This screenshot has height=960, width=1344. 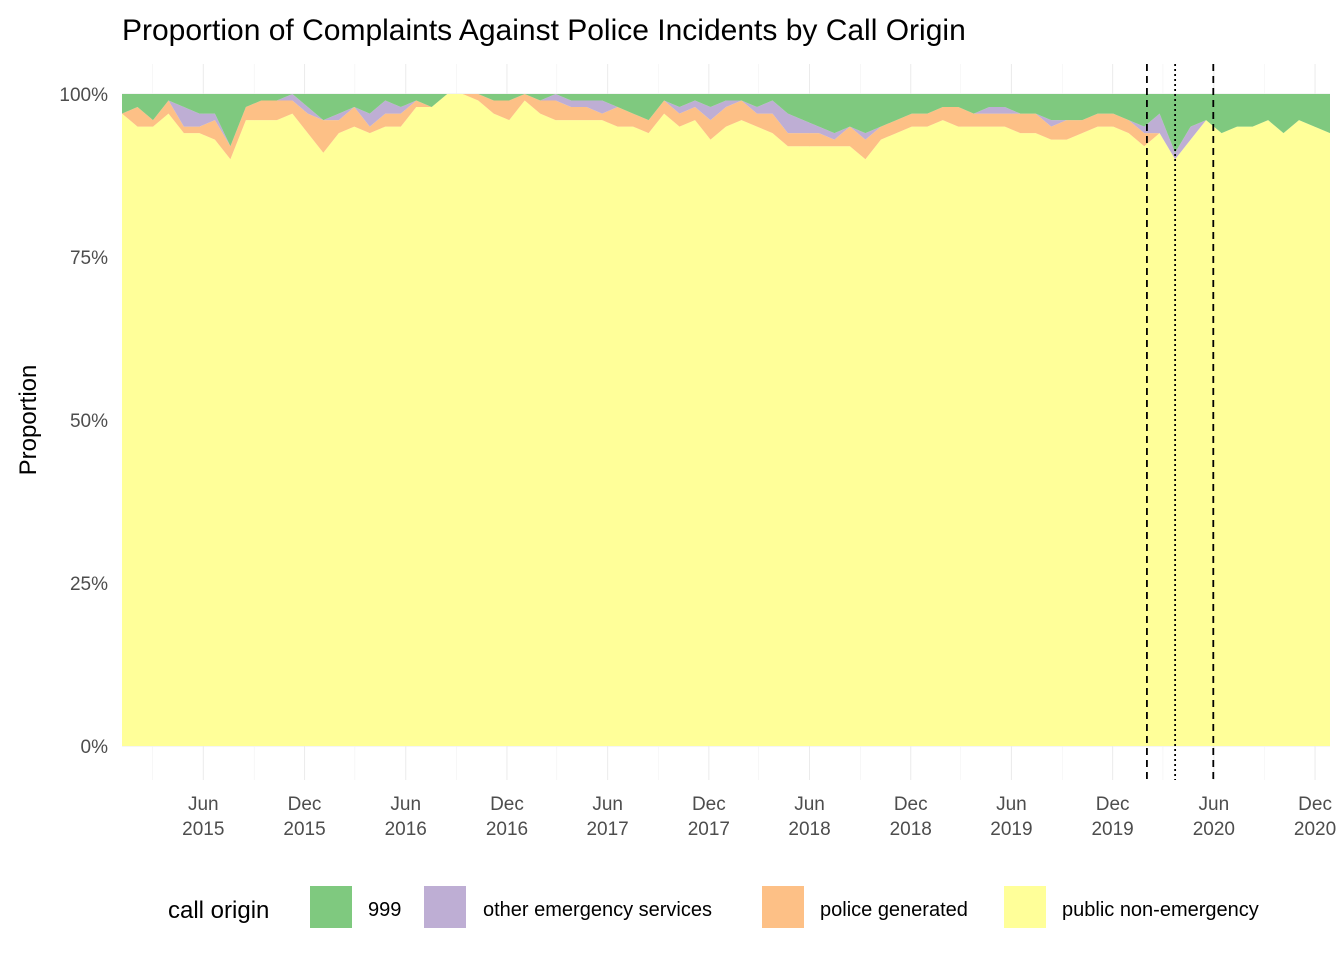 I want to click on y-axis: 0% 25% 50% 75% 100%, so click(x=83, y=421).